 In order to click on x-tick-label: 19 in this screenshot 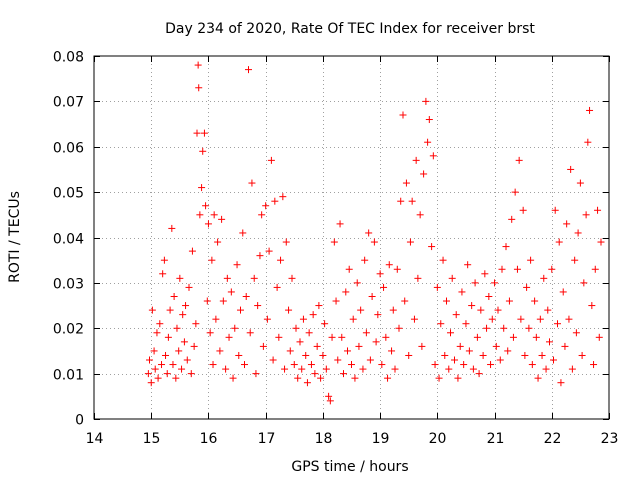, I will do `click(381, 439)`.